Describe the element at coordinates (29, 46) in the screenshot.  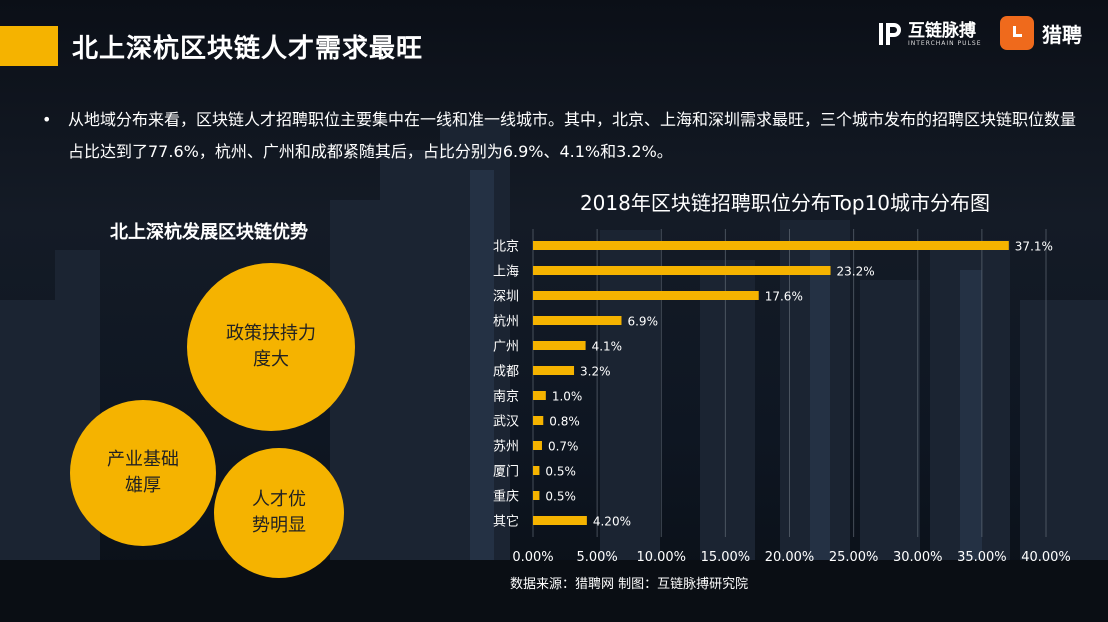
I see `title-accent-bar` at that location.